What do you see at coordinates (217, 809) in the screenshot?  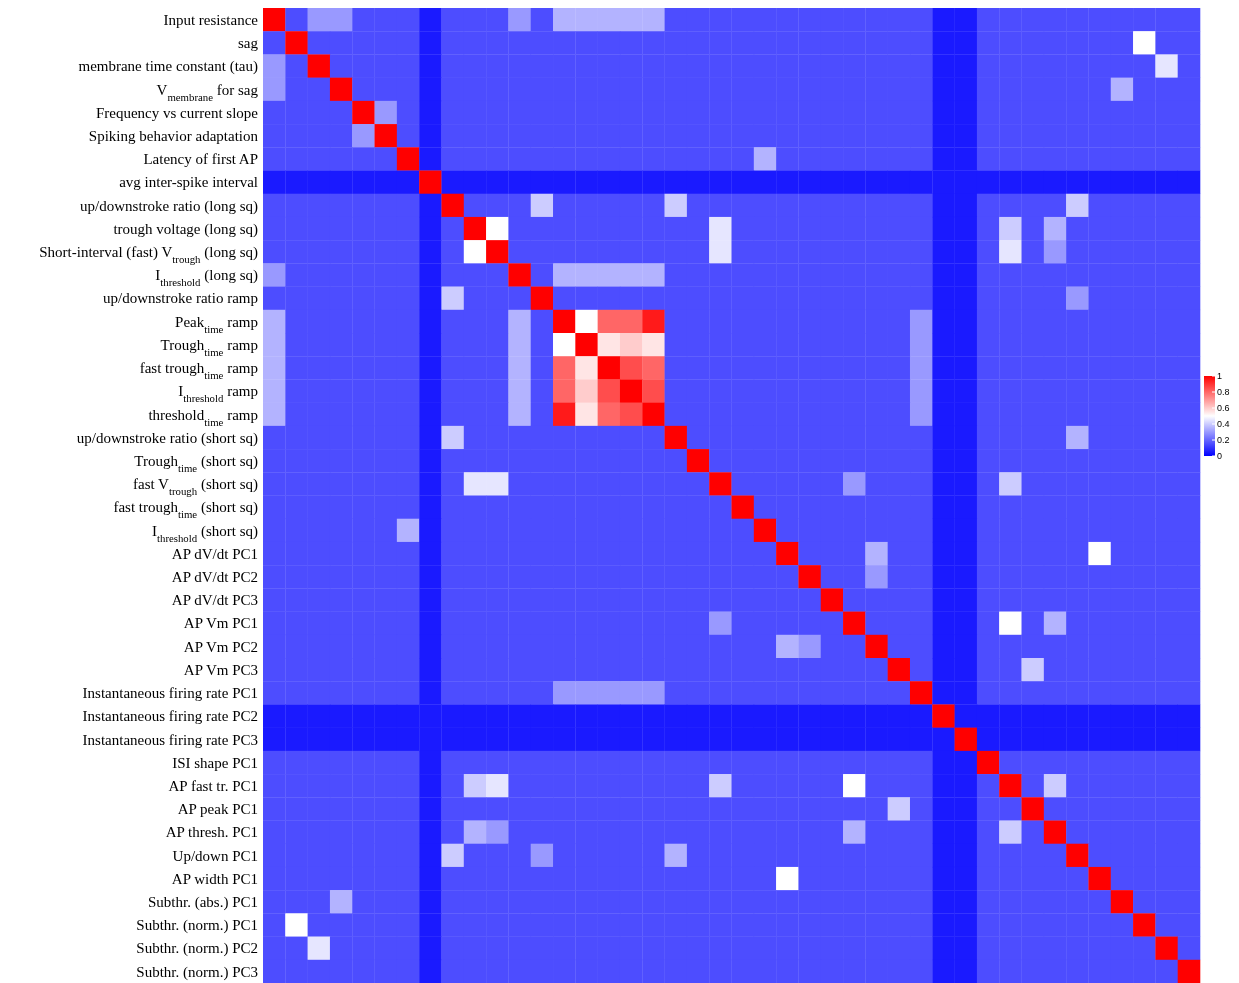 I see `y-tick-label: AP peak PC1` at bounding box center [217, 809].